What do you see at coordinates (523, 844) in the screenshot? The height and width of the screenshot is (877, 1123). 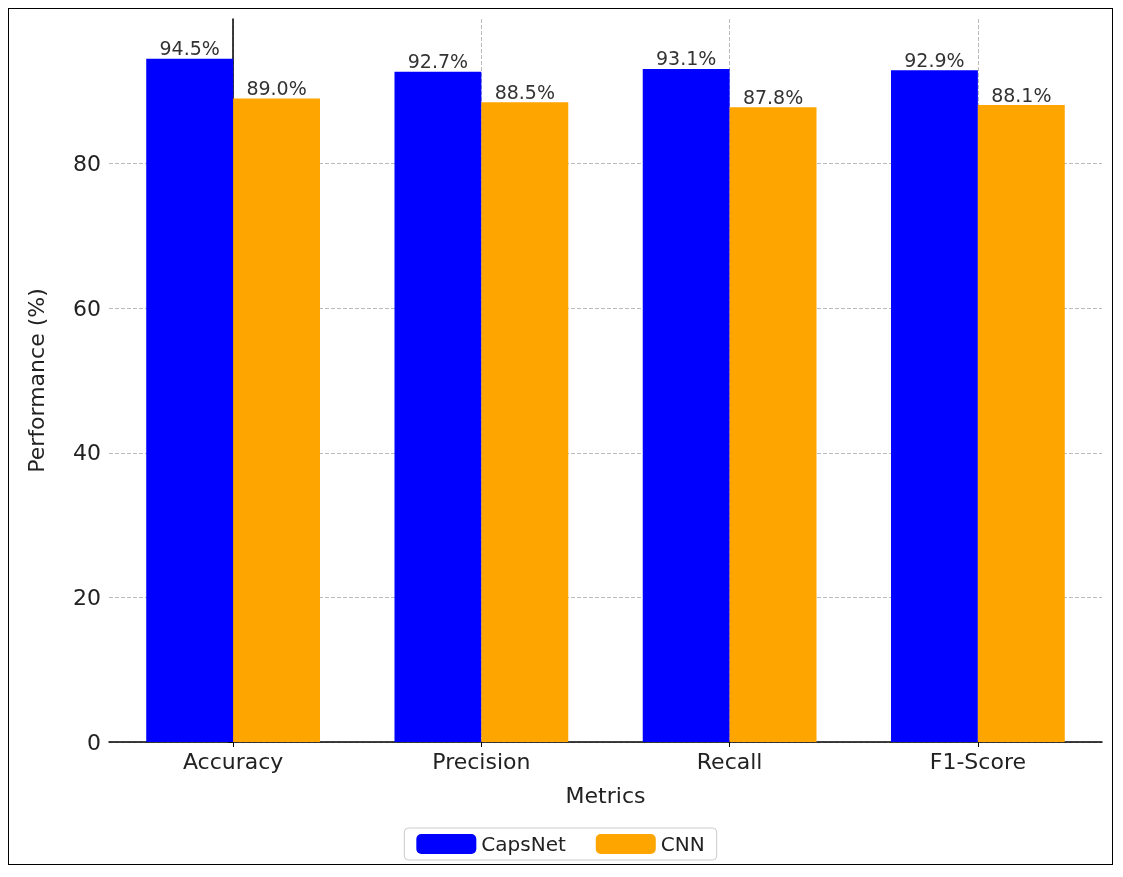 I see `legend-label: CapsNet` at bounding box center [523, 844].